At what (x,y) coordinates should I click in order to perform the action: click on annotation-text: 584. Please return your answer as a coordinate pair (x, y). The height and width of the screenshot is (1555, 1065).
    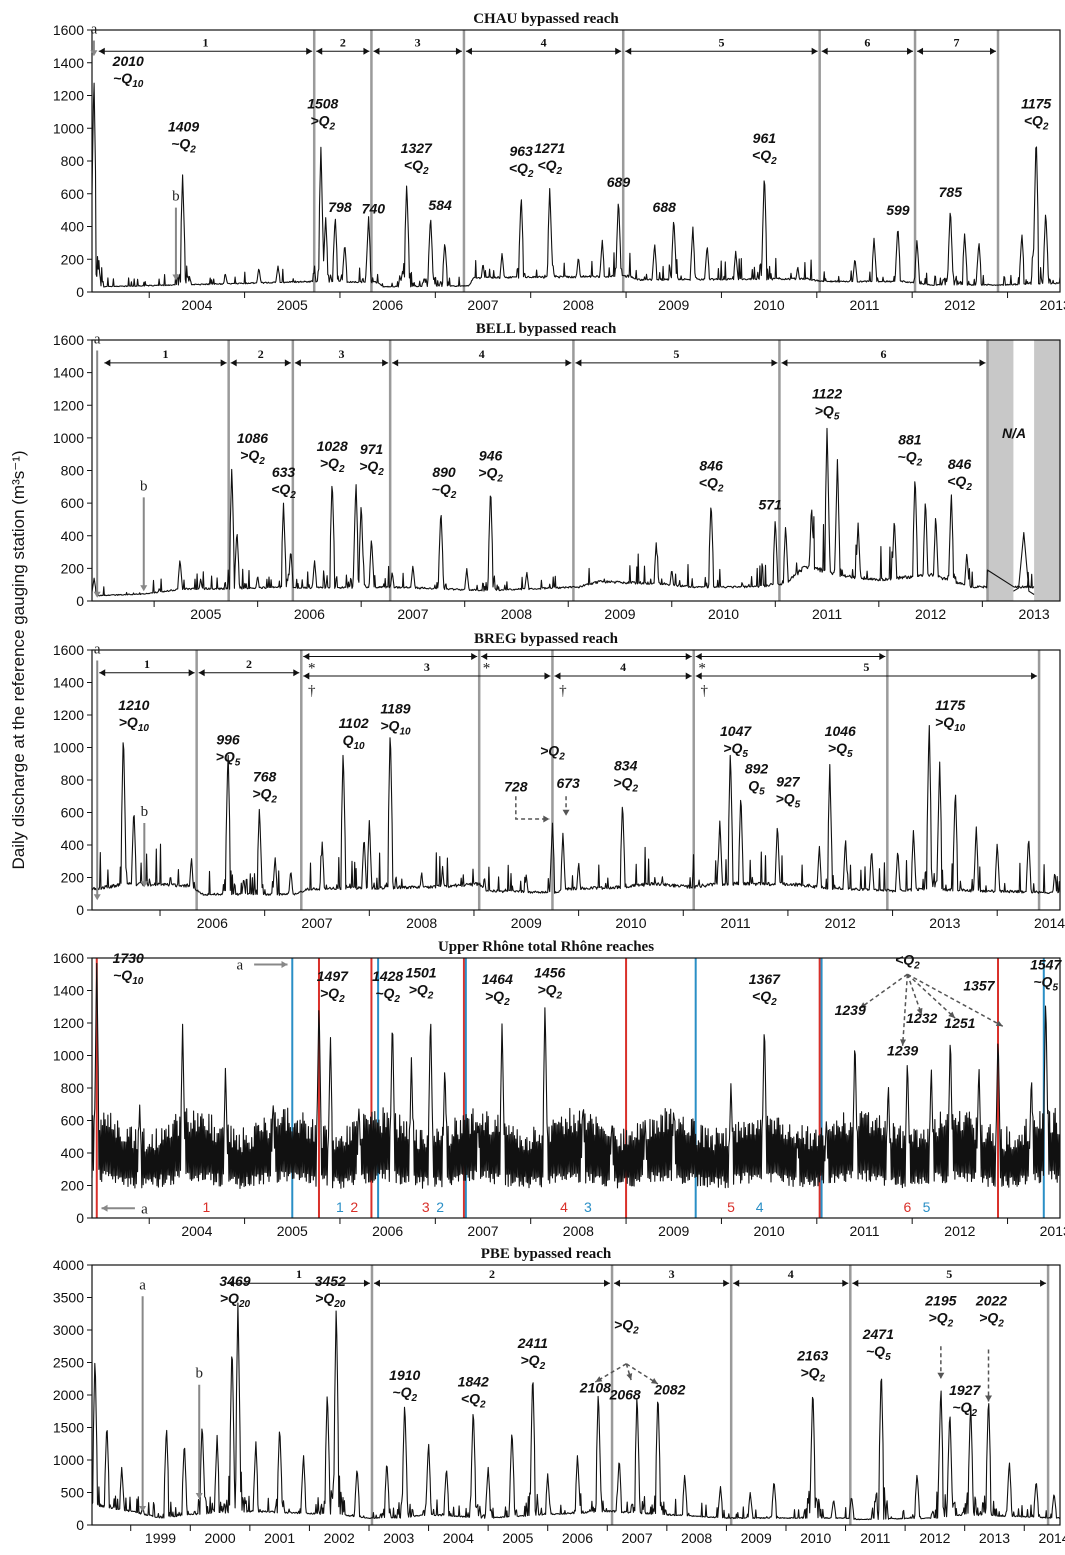
    Looking at the image, I should click on (440, 205).